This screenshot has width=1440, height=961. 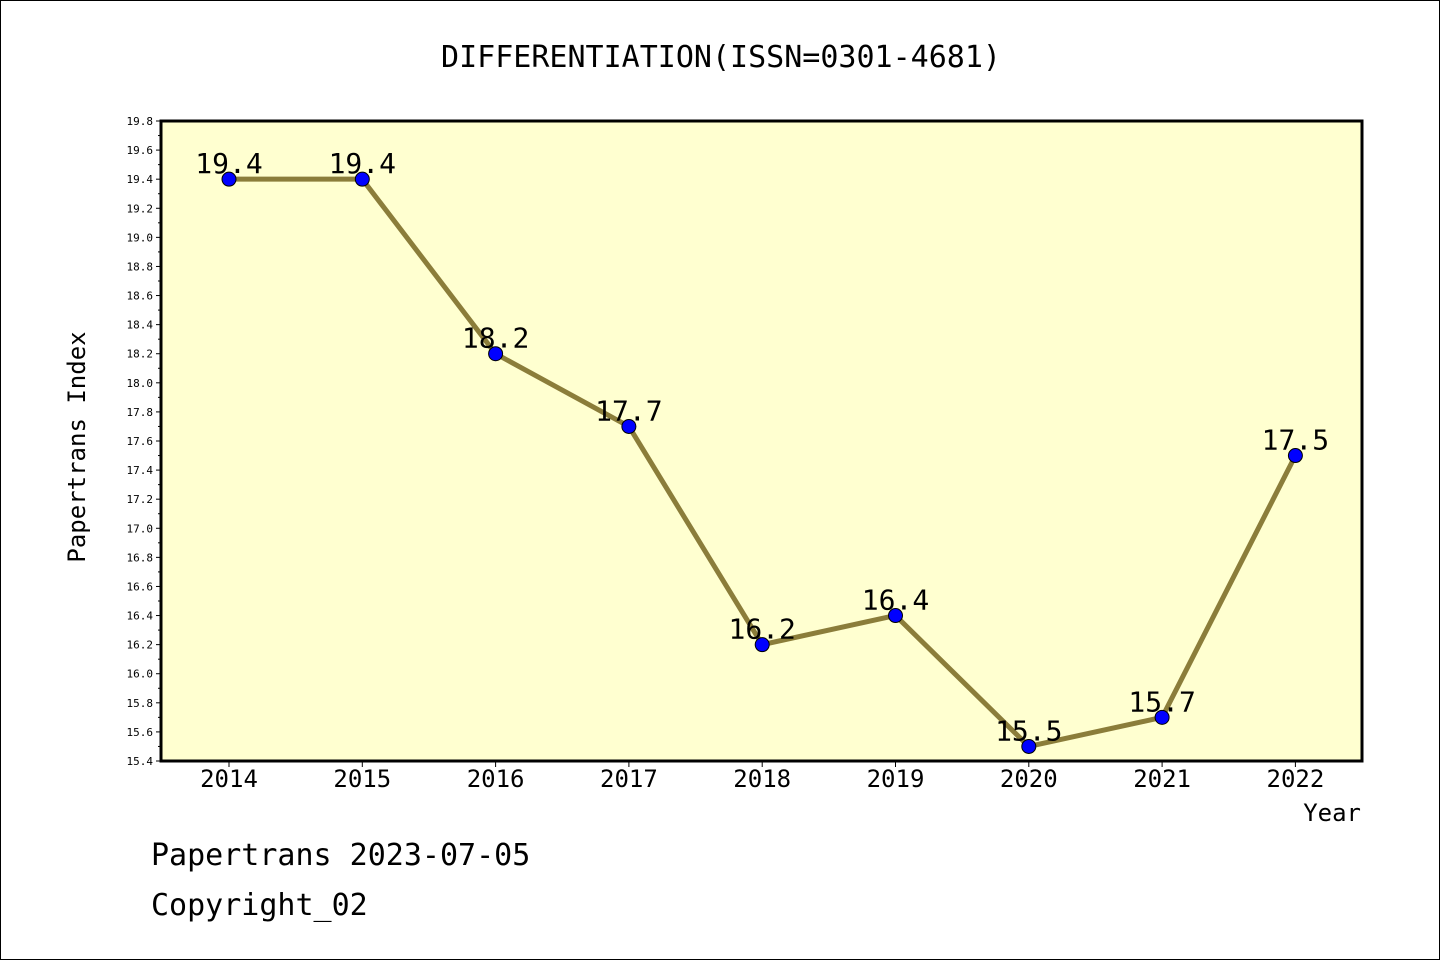 What do you see at coordinates (1295, 440) in the screenshot?
I see `data-label: 17.5` at bounding box center [1295, 440].